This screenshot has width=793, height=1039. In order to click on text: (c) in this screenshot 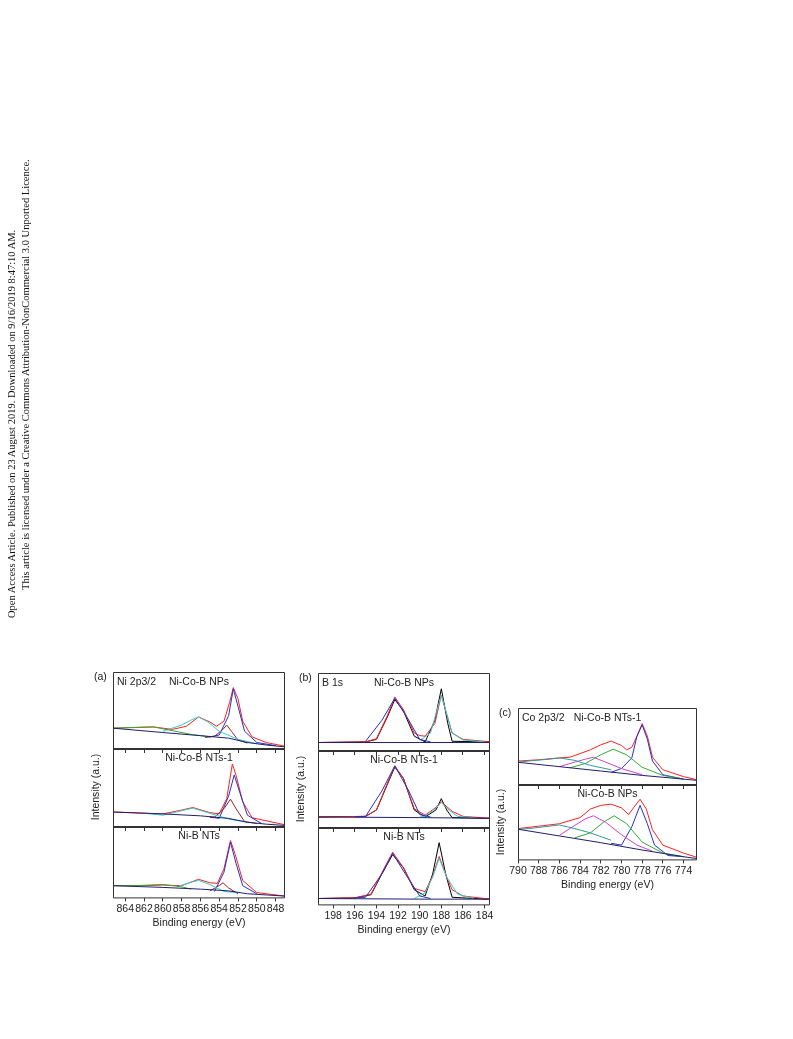, I will do `click(505, 712)`.